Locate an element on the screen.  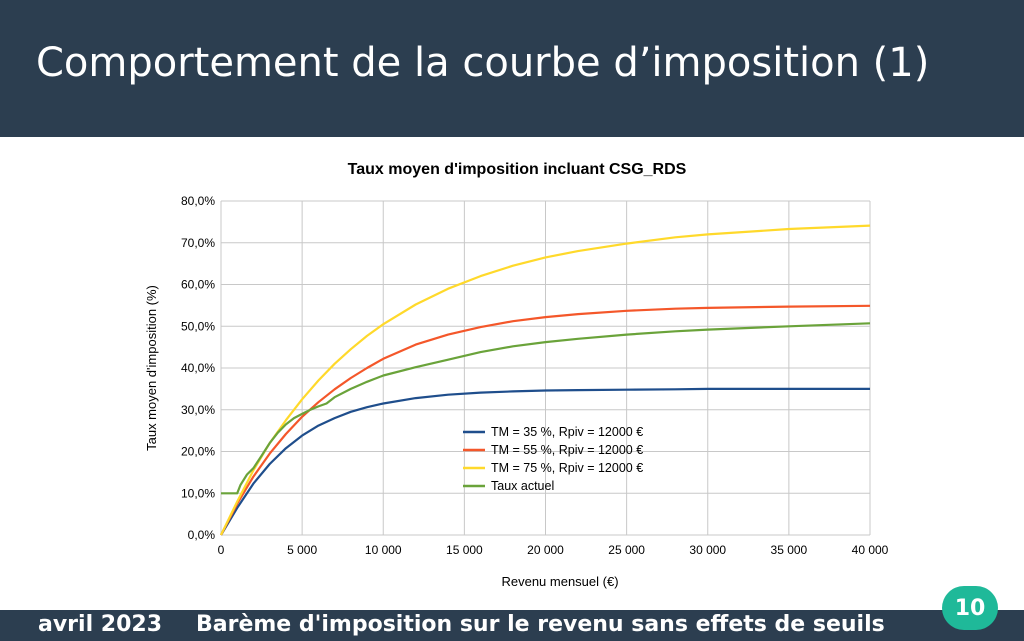
y-tick-label: 70,0% is located at coordinates (198, 243).